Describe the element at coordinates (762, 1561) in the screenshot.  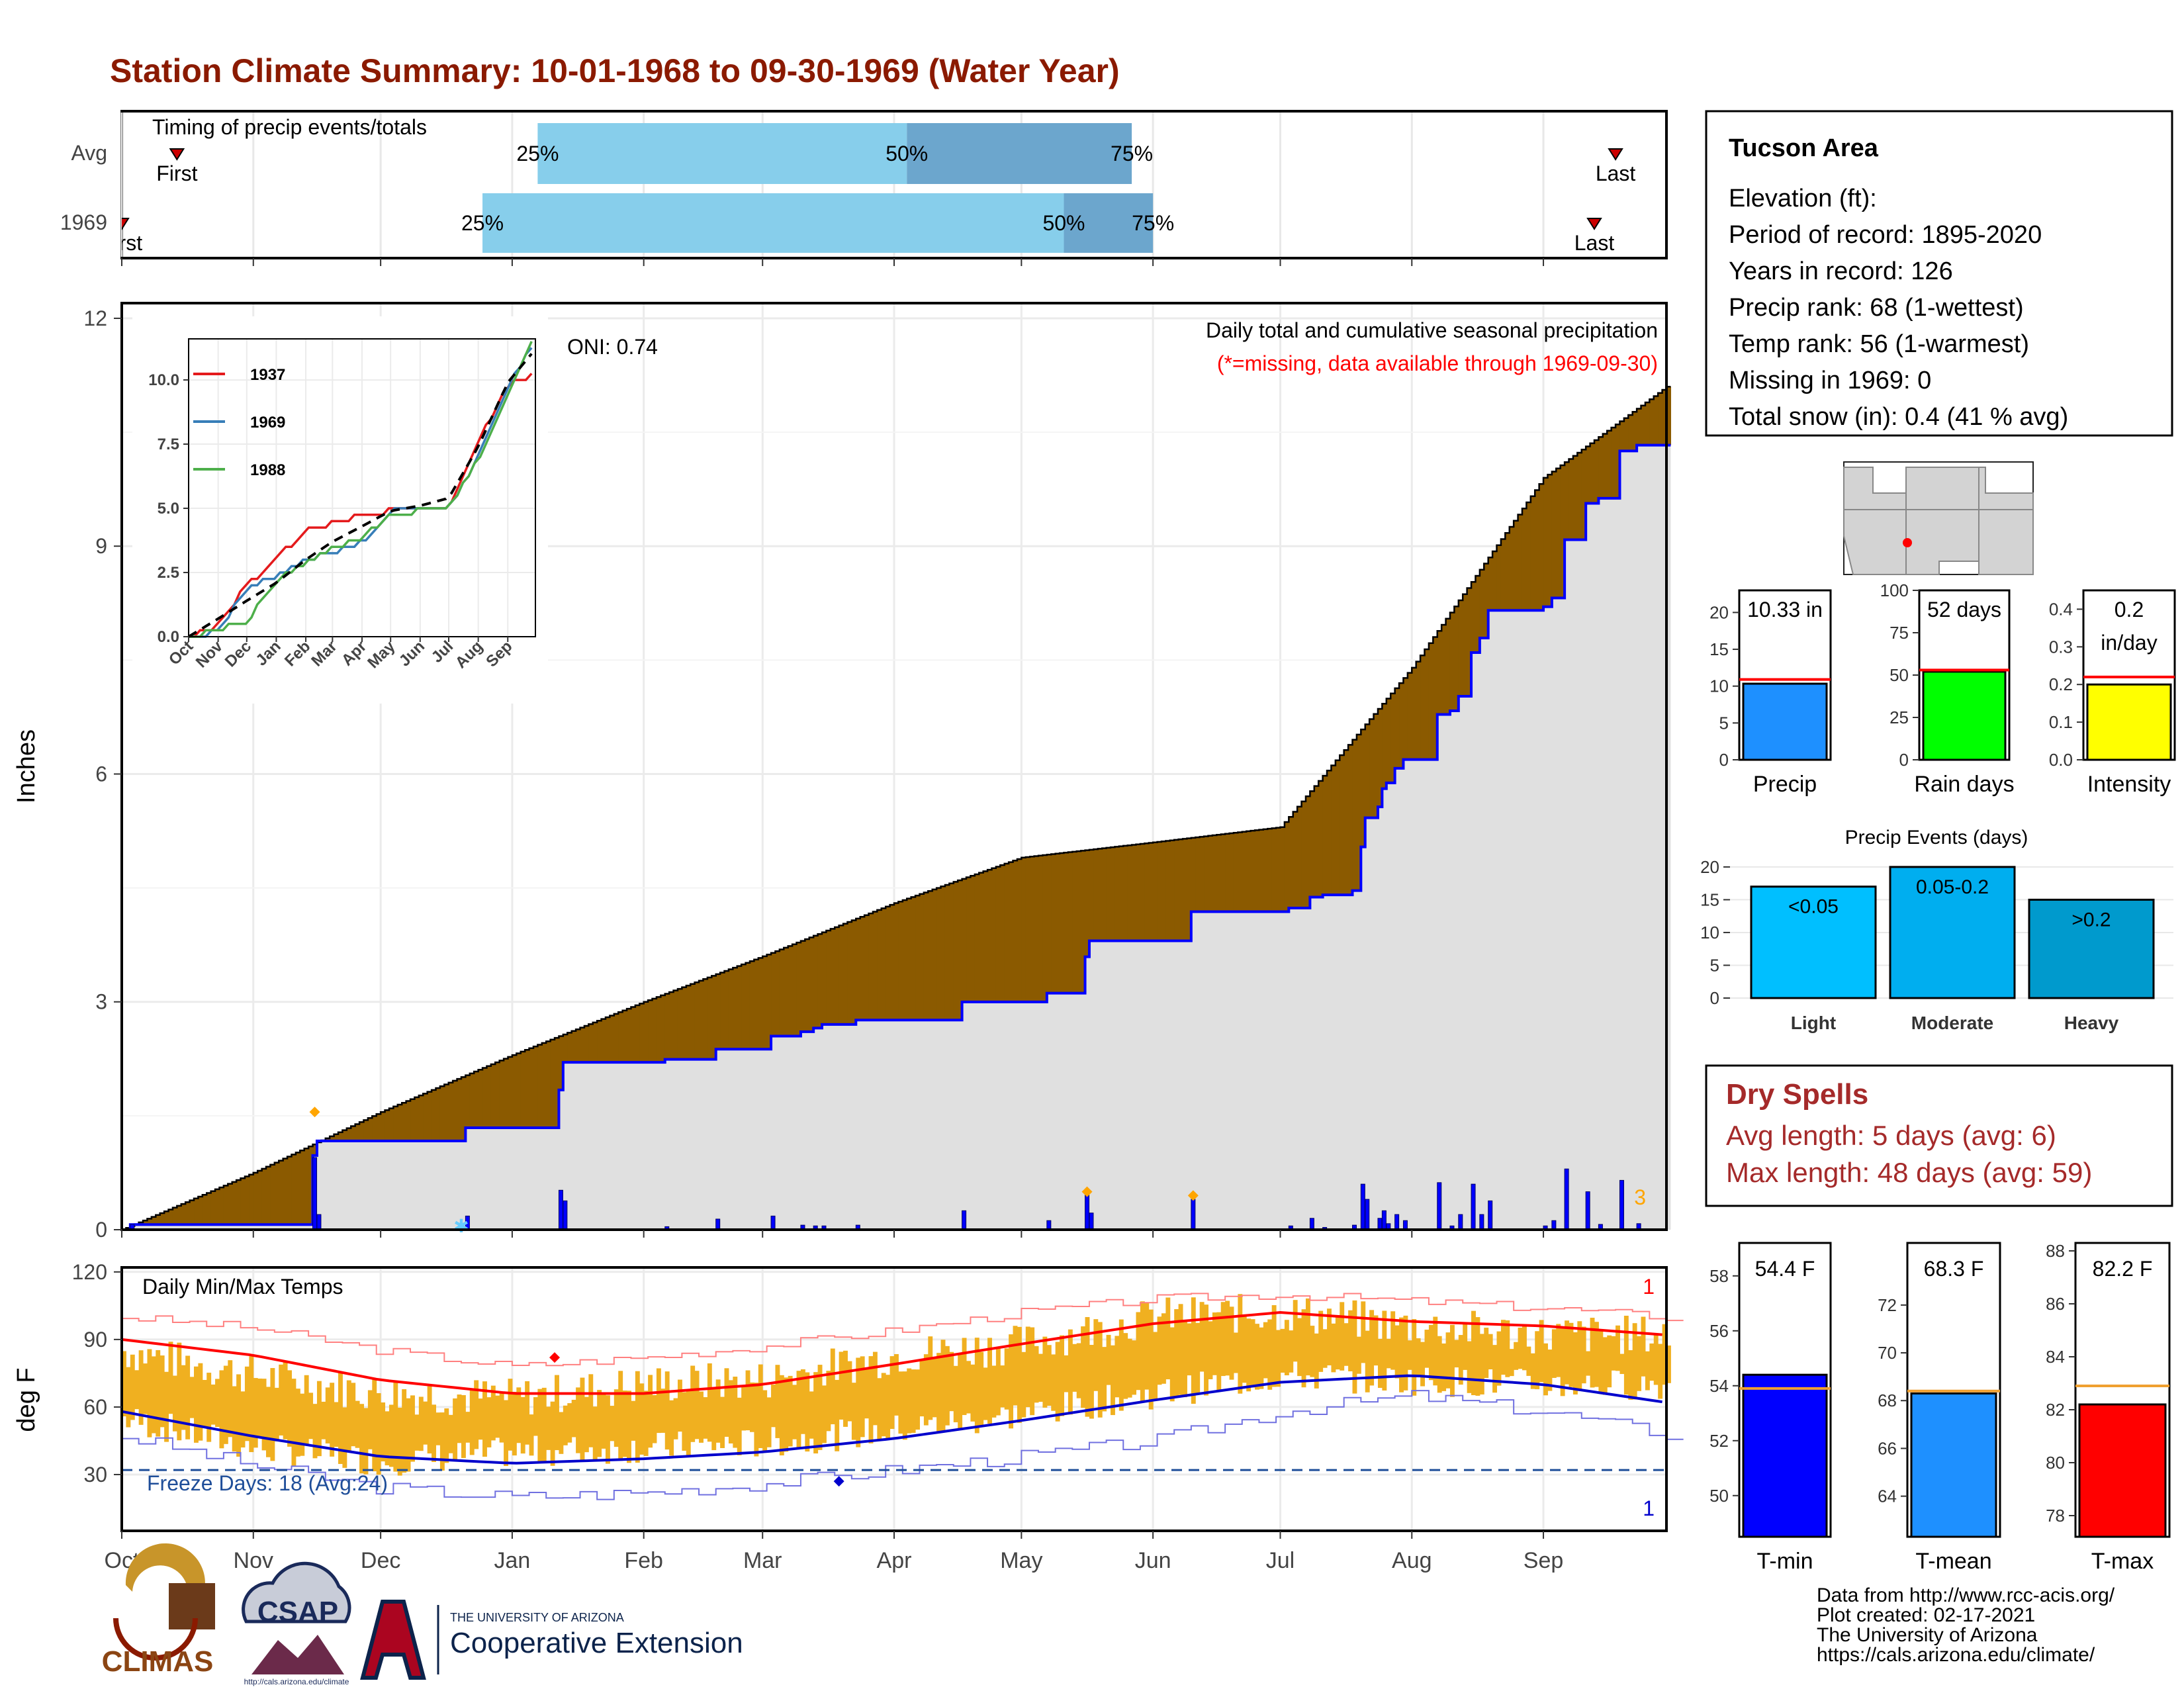
I see `month-label-Mar: Mar` at that location.